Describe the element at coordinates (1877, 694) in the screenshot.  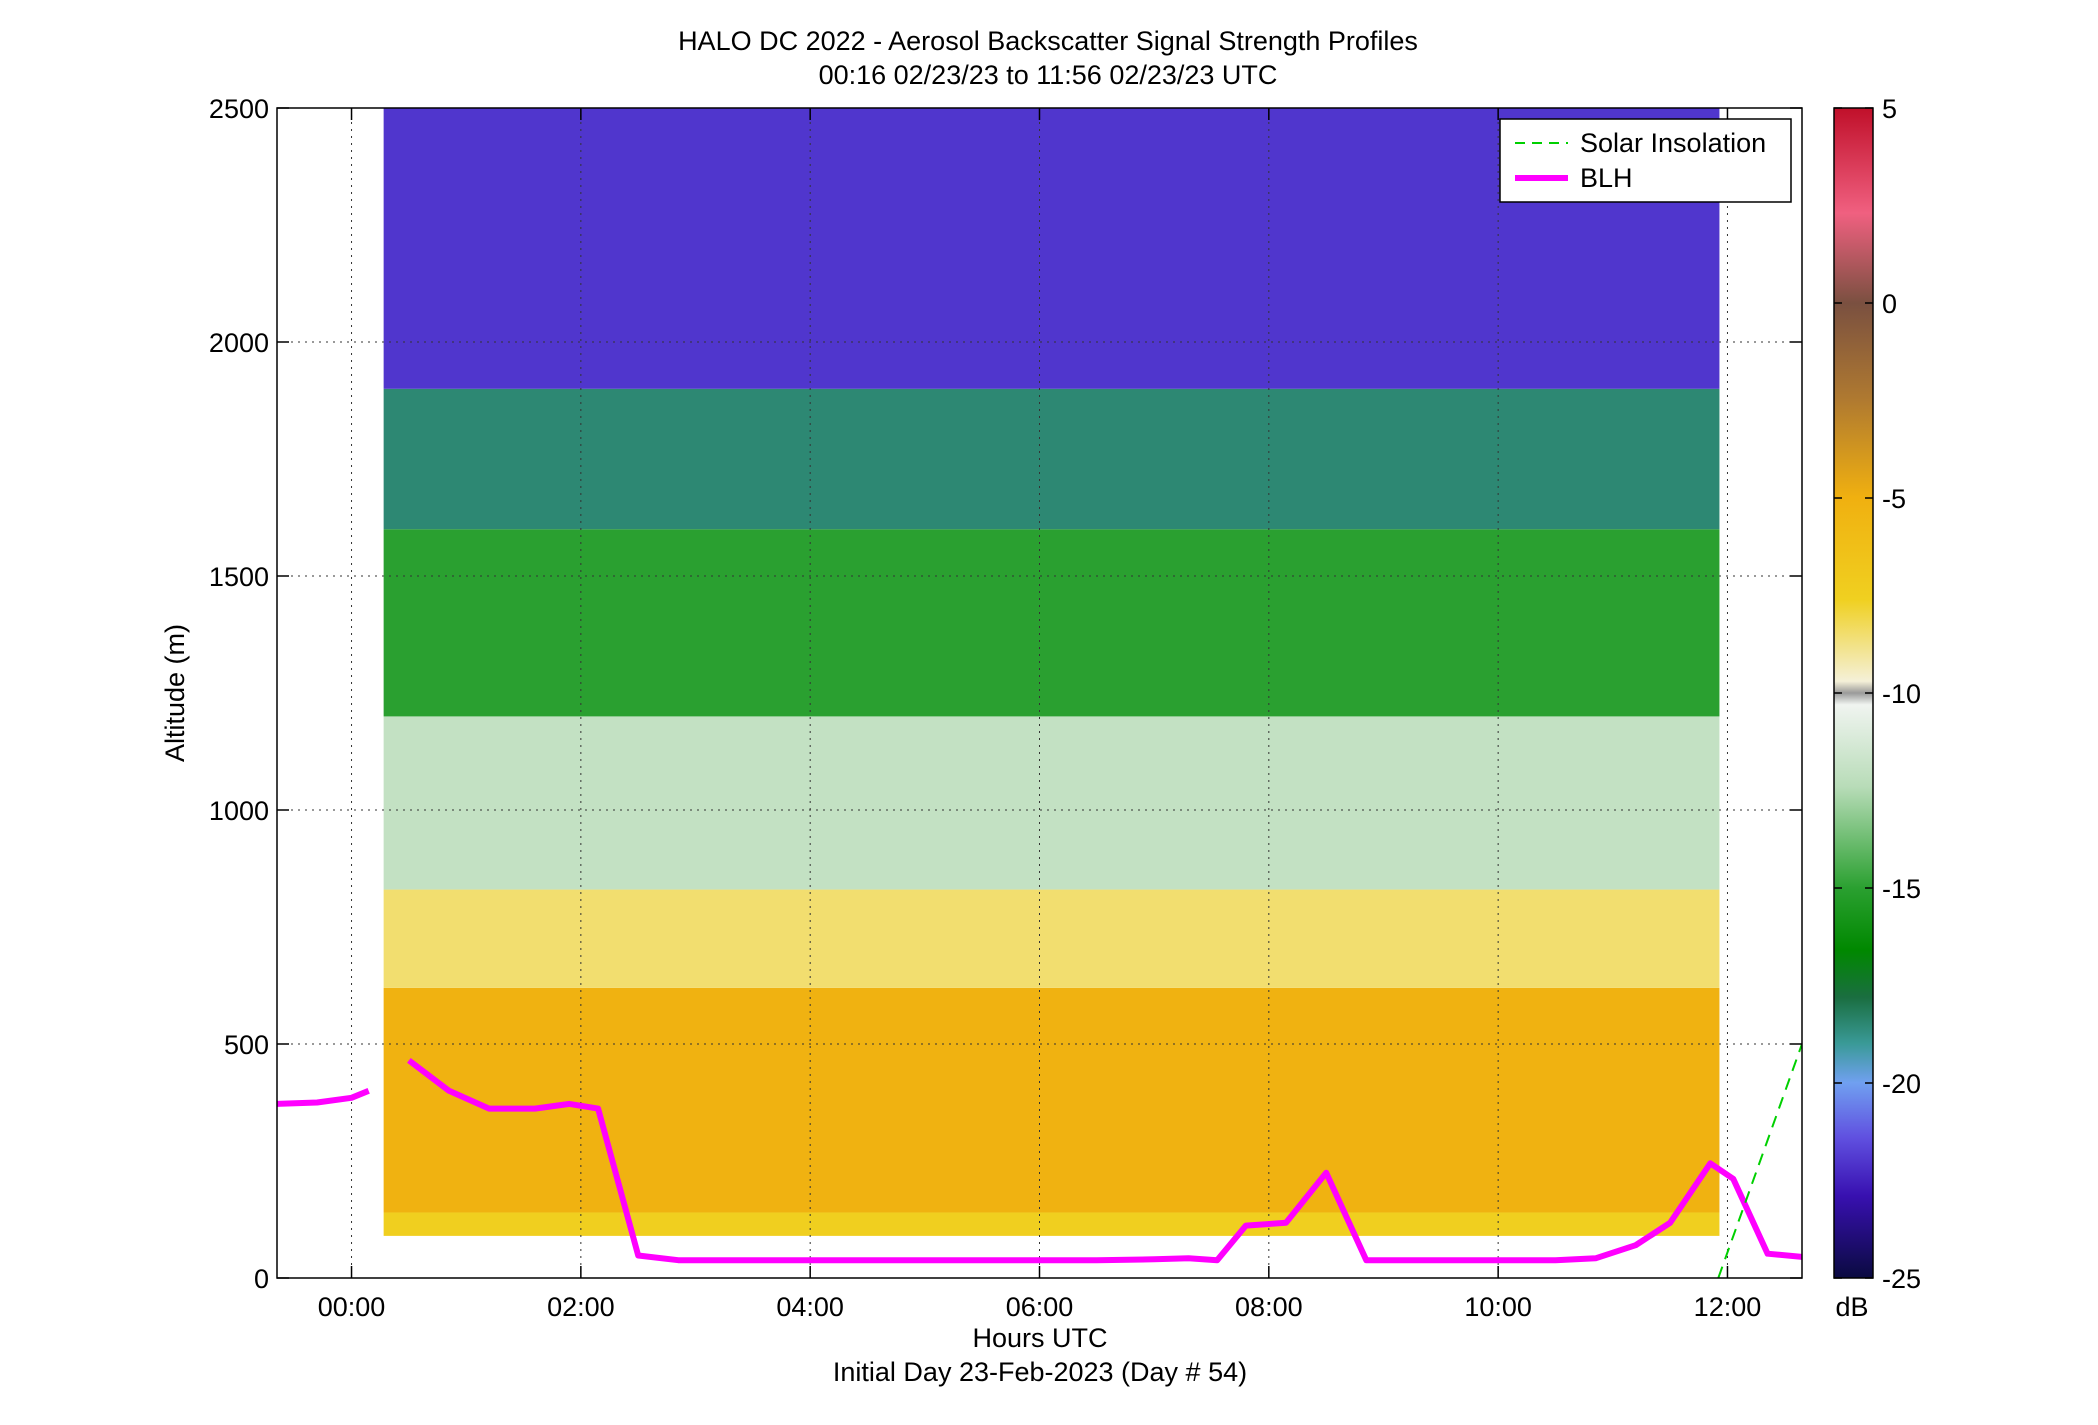
I see `colorbar-ticks: 5 0 -5 -10 -15 -20 -25` at that location.